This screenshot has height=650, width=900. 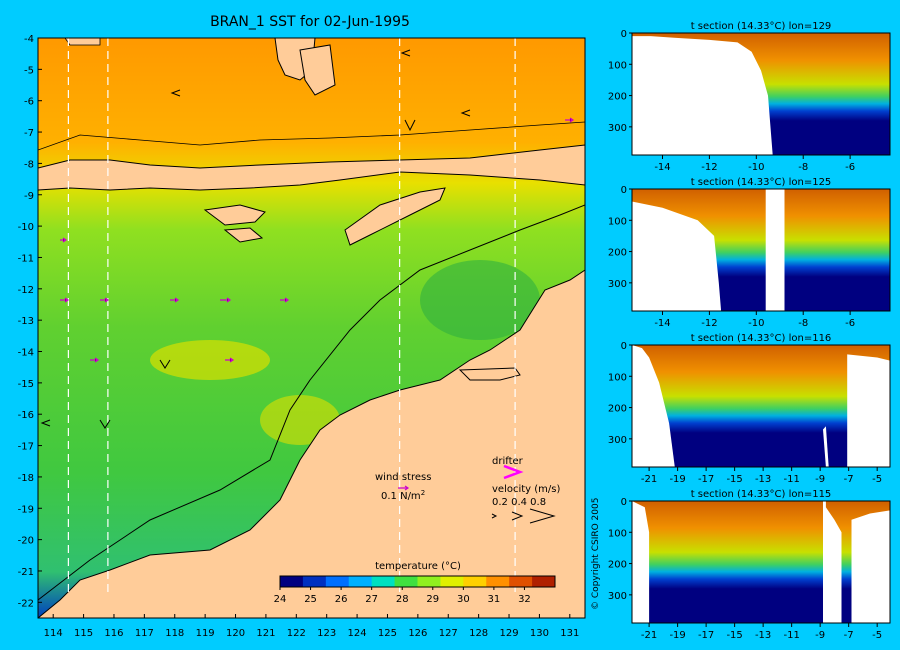 What do you see at coordinates (404, 488) in the screenshot?
I see `wind-stress-key-arrow` at bounding box center [404, 488].